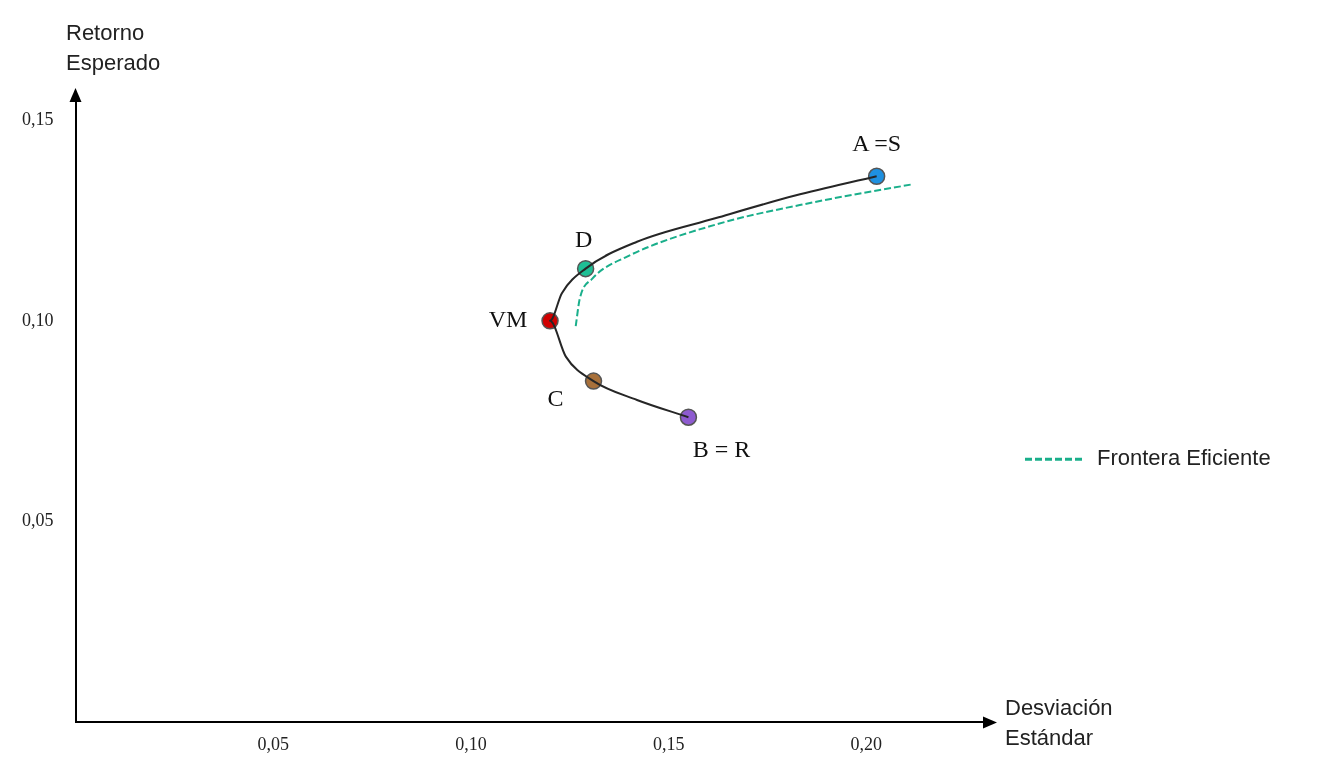  Describe the element at coordinates (38, 319) in the screenshot. I see `y-tick-label: 0,10` at that location.